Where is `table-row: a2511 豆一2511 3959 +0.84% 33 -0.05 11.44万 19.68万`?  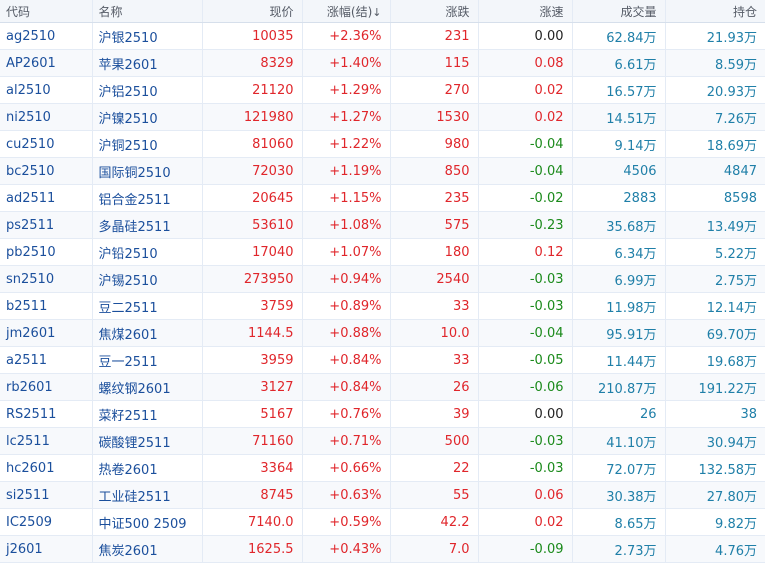 table-row: a2511 豆一2511 3959 +0.84% 33 -0.05 11.44万 19.68万 is located at coordinates (382, 360).